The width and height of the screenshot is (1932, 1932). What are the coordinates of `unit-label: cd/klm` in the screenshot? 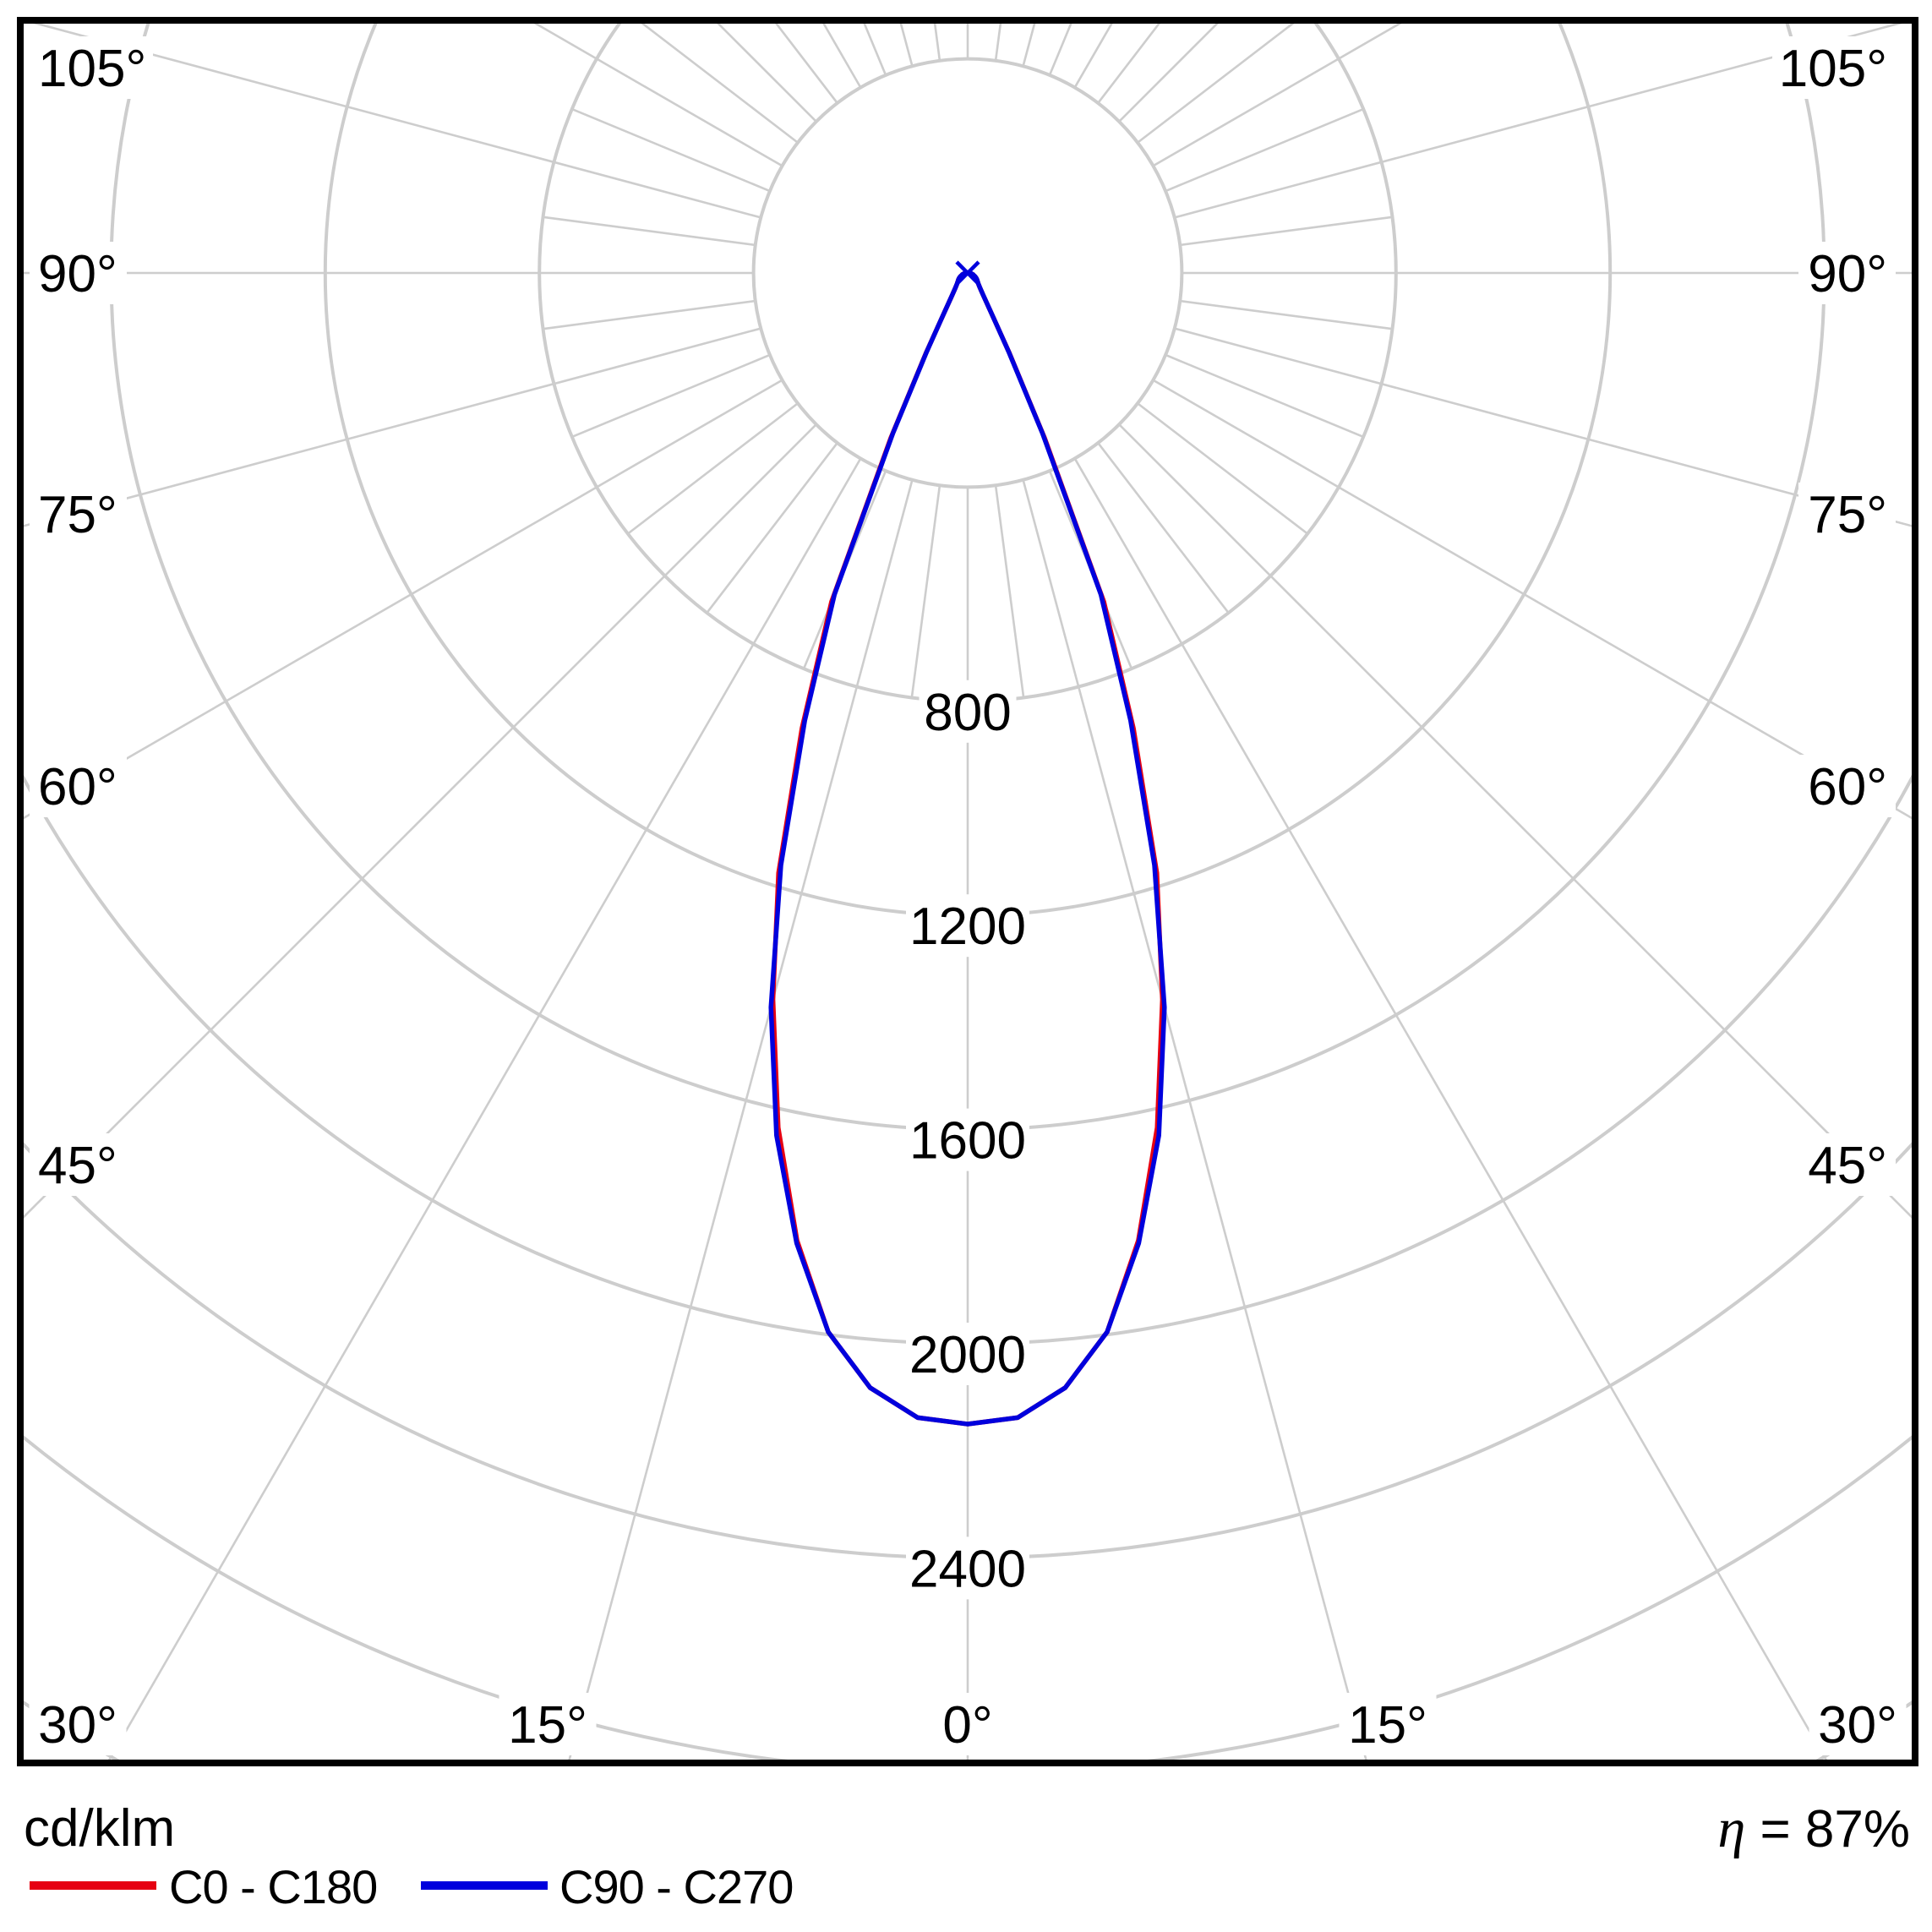 It's located at (100, 1828).